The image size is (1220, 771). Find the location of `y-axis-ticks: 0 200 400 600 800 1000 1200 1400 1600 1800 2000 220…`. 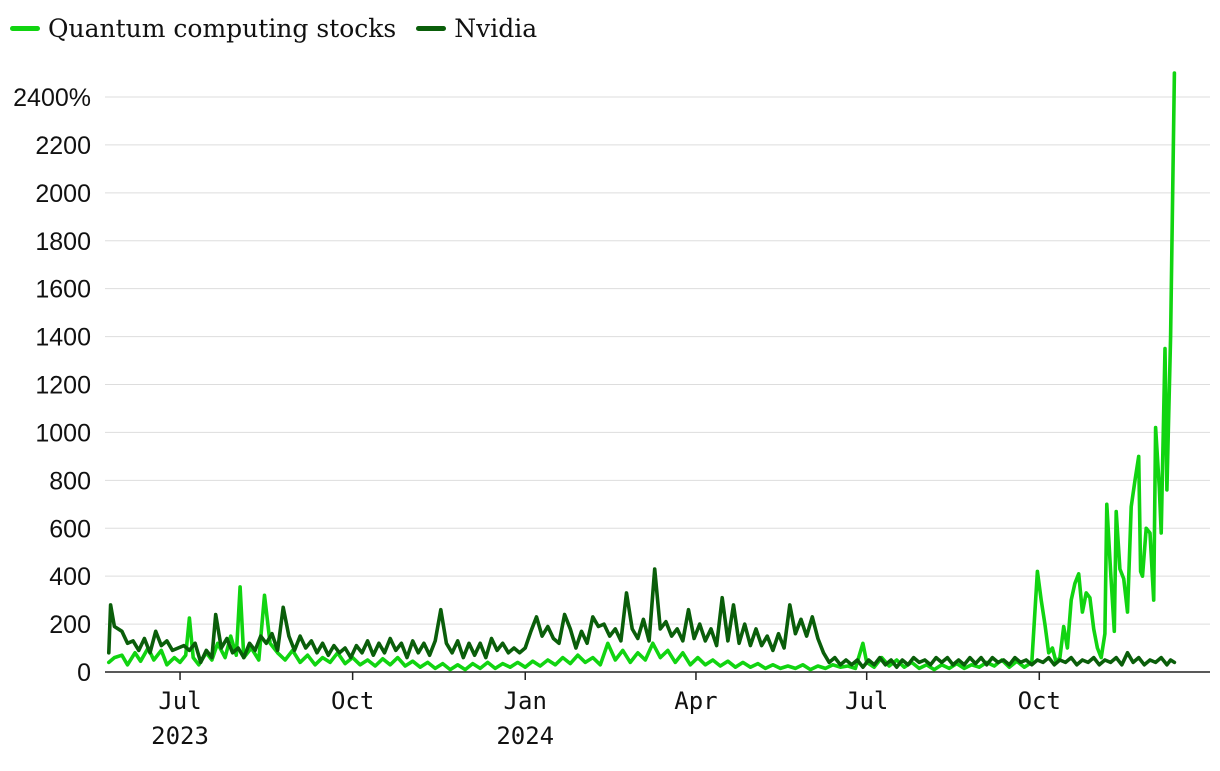

y-axis-ticks: 0 200 400 600 800 1000 1200 1400 1600 1800 2000 220… is located at coordinates (52, 385).